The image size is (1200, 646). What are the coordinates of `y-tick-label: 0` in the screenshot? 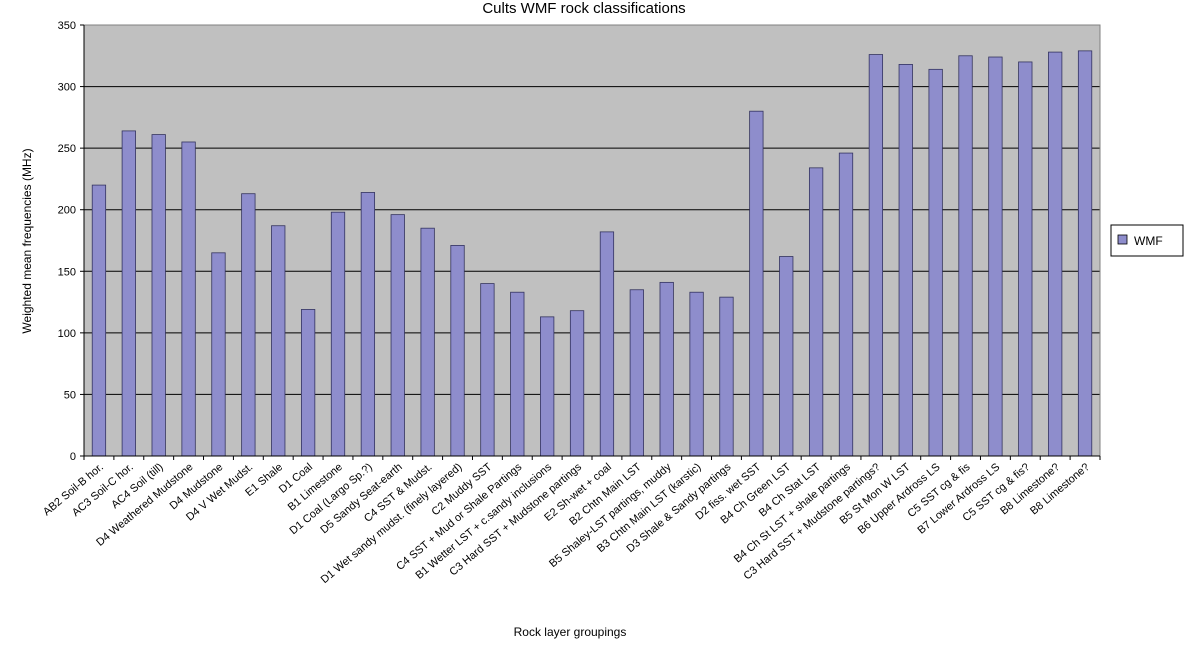 It's located at (73, 457).